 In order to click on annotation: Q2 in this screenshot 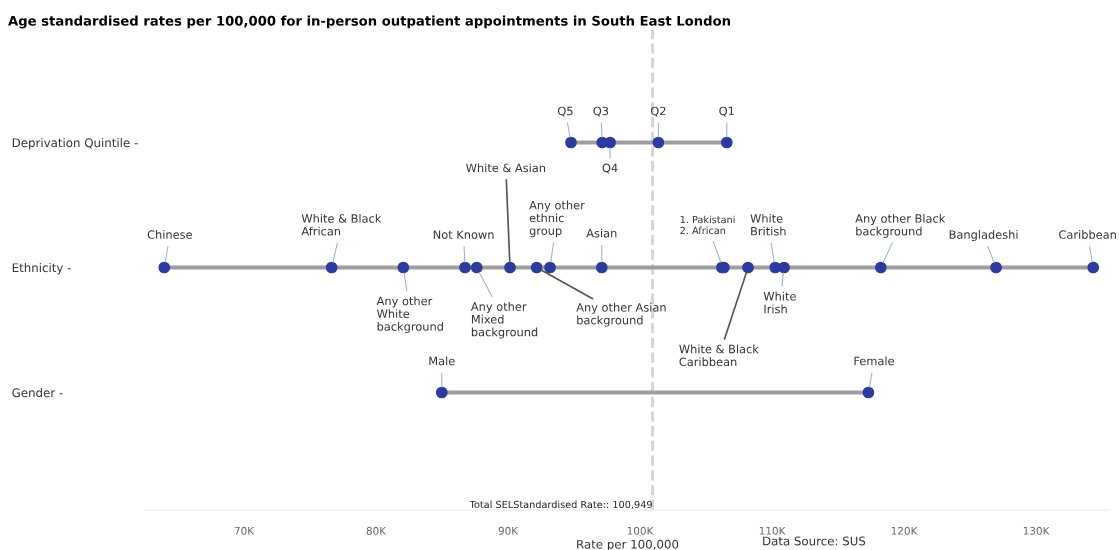, I will do `click(658, 111)`.